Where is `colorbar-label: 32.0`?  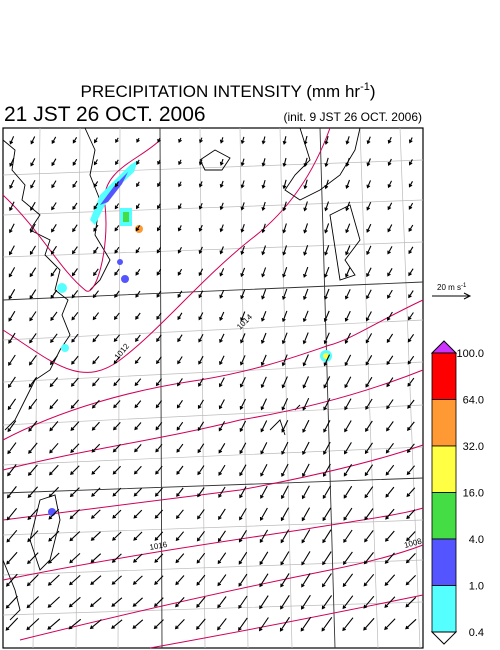
colorbar-label: 32.0 is located at coordinates (473, 447).